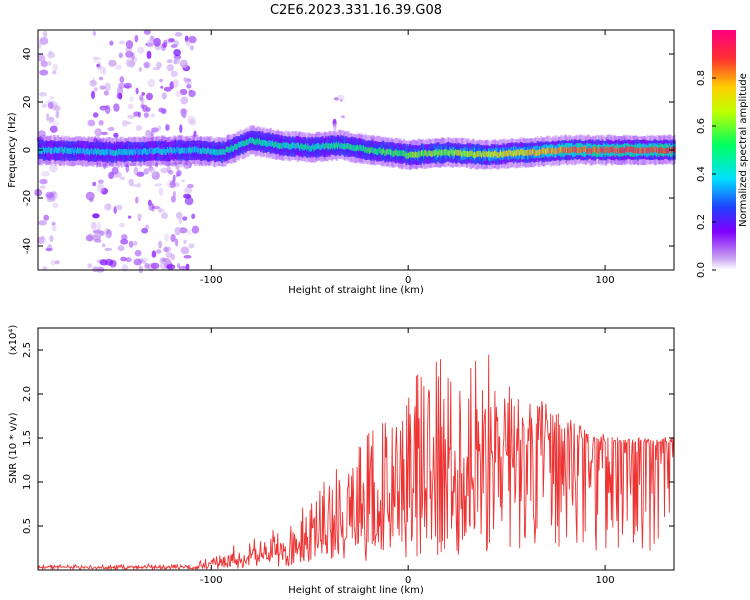  Describe the element at coordinates (27, 198) in the screenshot. I see `y-tick-label: -20` at that location.